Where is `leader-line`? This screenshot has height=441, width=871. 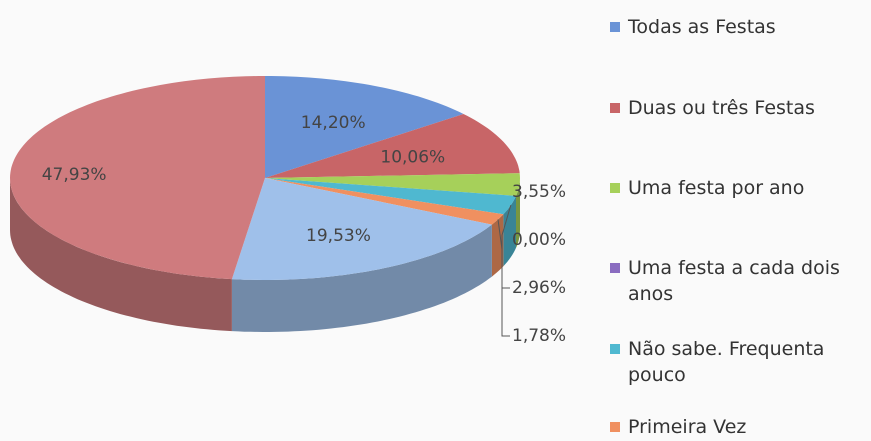
leader-line is located at coordinates (503, 278).